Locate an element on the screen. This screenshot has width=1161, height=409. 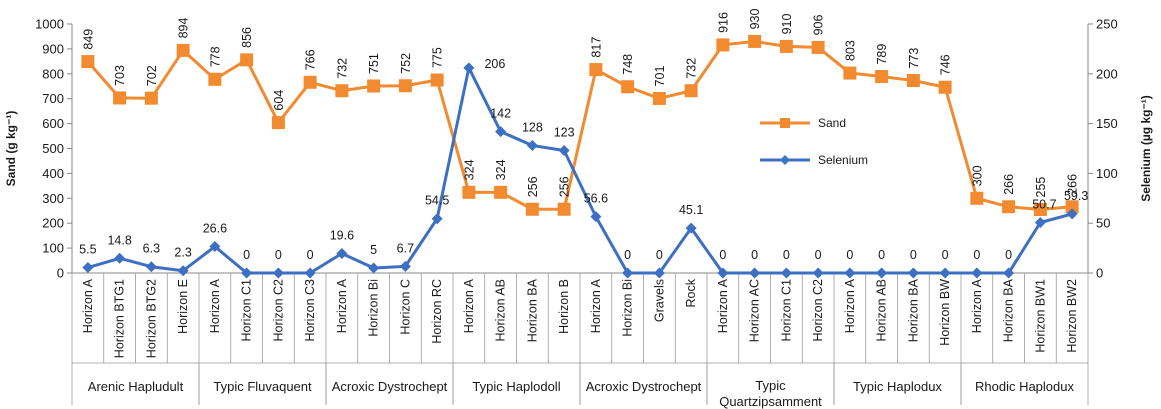
left-tick-label: 300 is located at coordinates (53, 198).